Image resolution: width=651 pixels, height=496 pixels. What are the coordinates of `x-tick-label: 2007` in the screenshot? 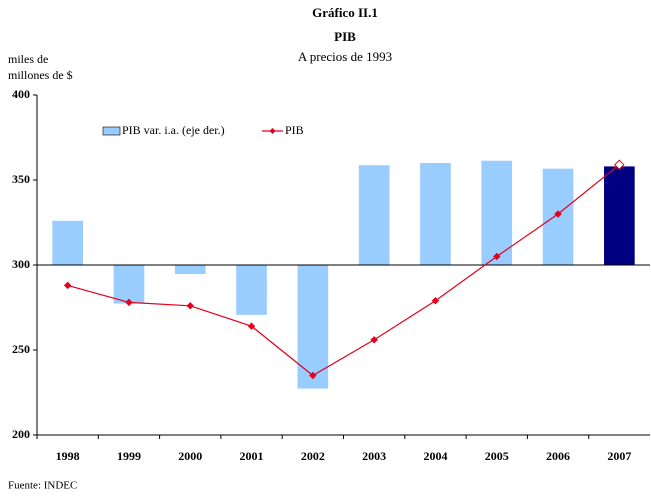 It's located at (619, 456).